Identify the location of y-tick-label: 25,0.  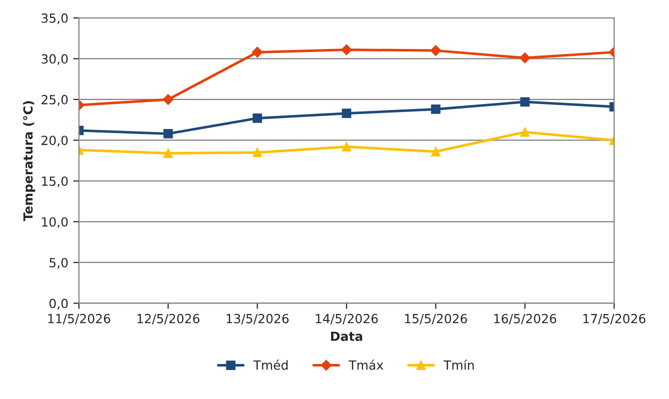
(55, 100).